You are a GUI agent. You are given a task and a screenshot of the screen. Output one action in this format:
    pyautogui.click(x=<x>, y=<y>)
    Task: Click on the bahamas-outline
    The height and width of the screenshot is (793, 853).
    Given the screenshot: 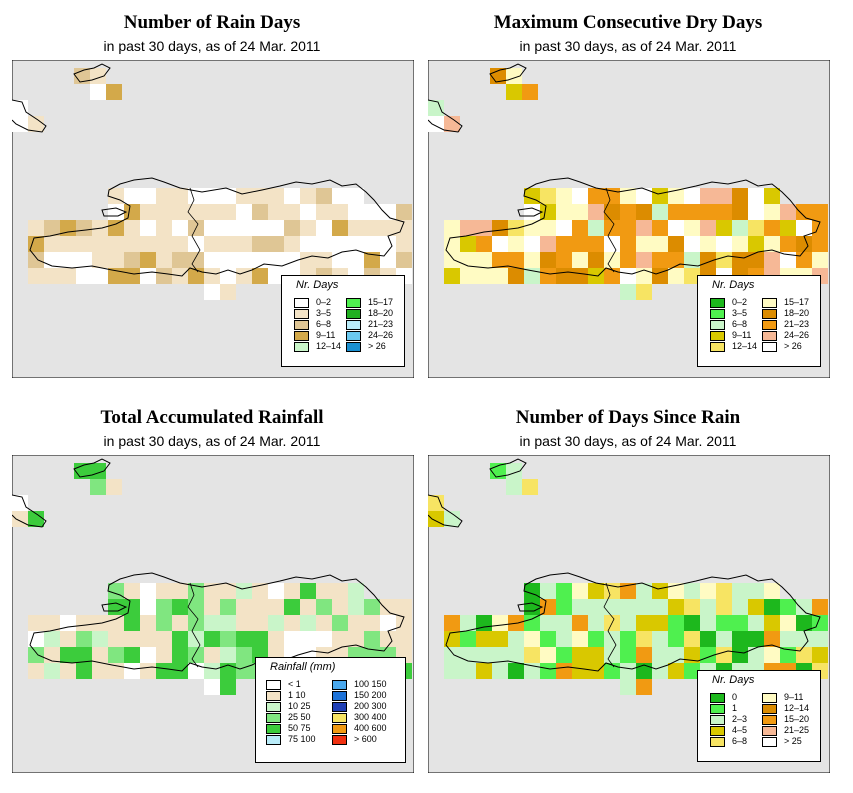 What is the action you would take?
    pyautogui.click(x=92, y=73)
    